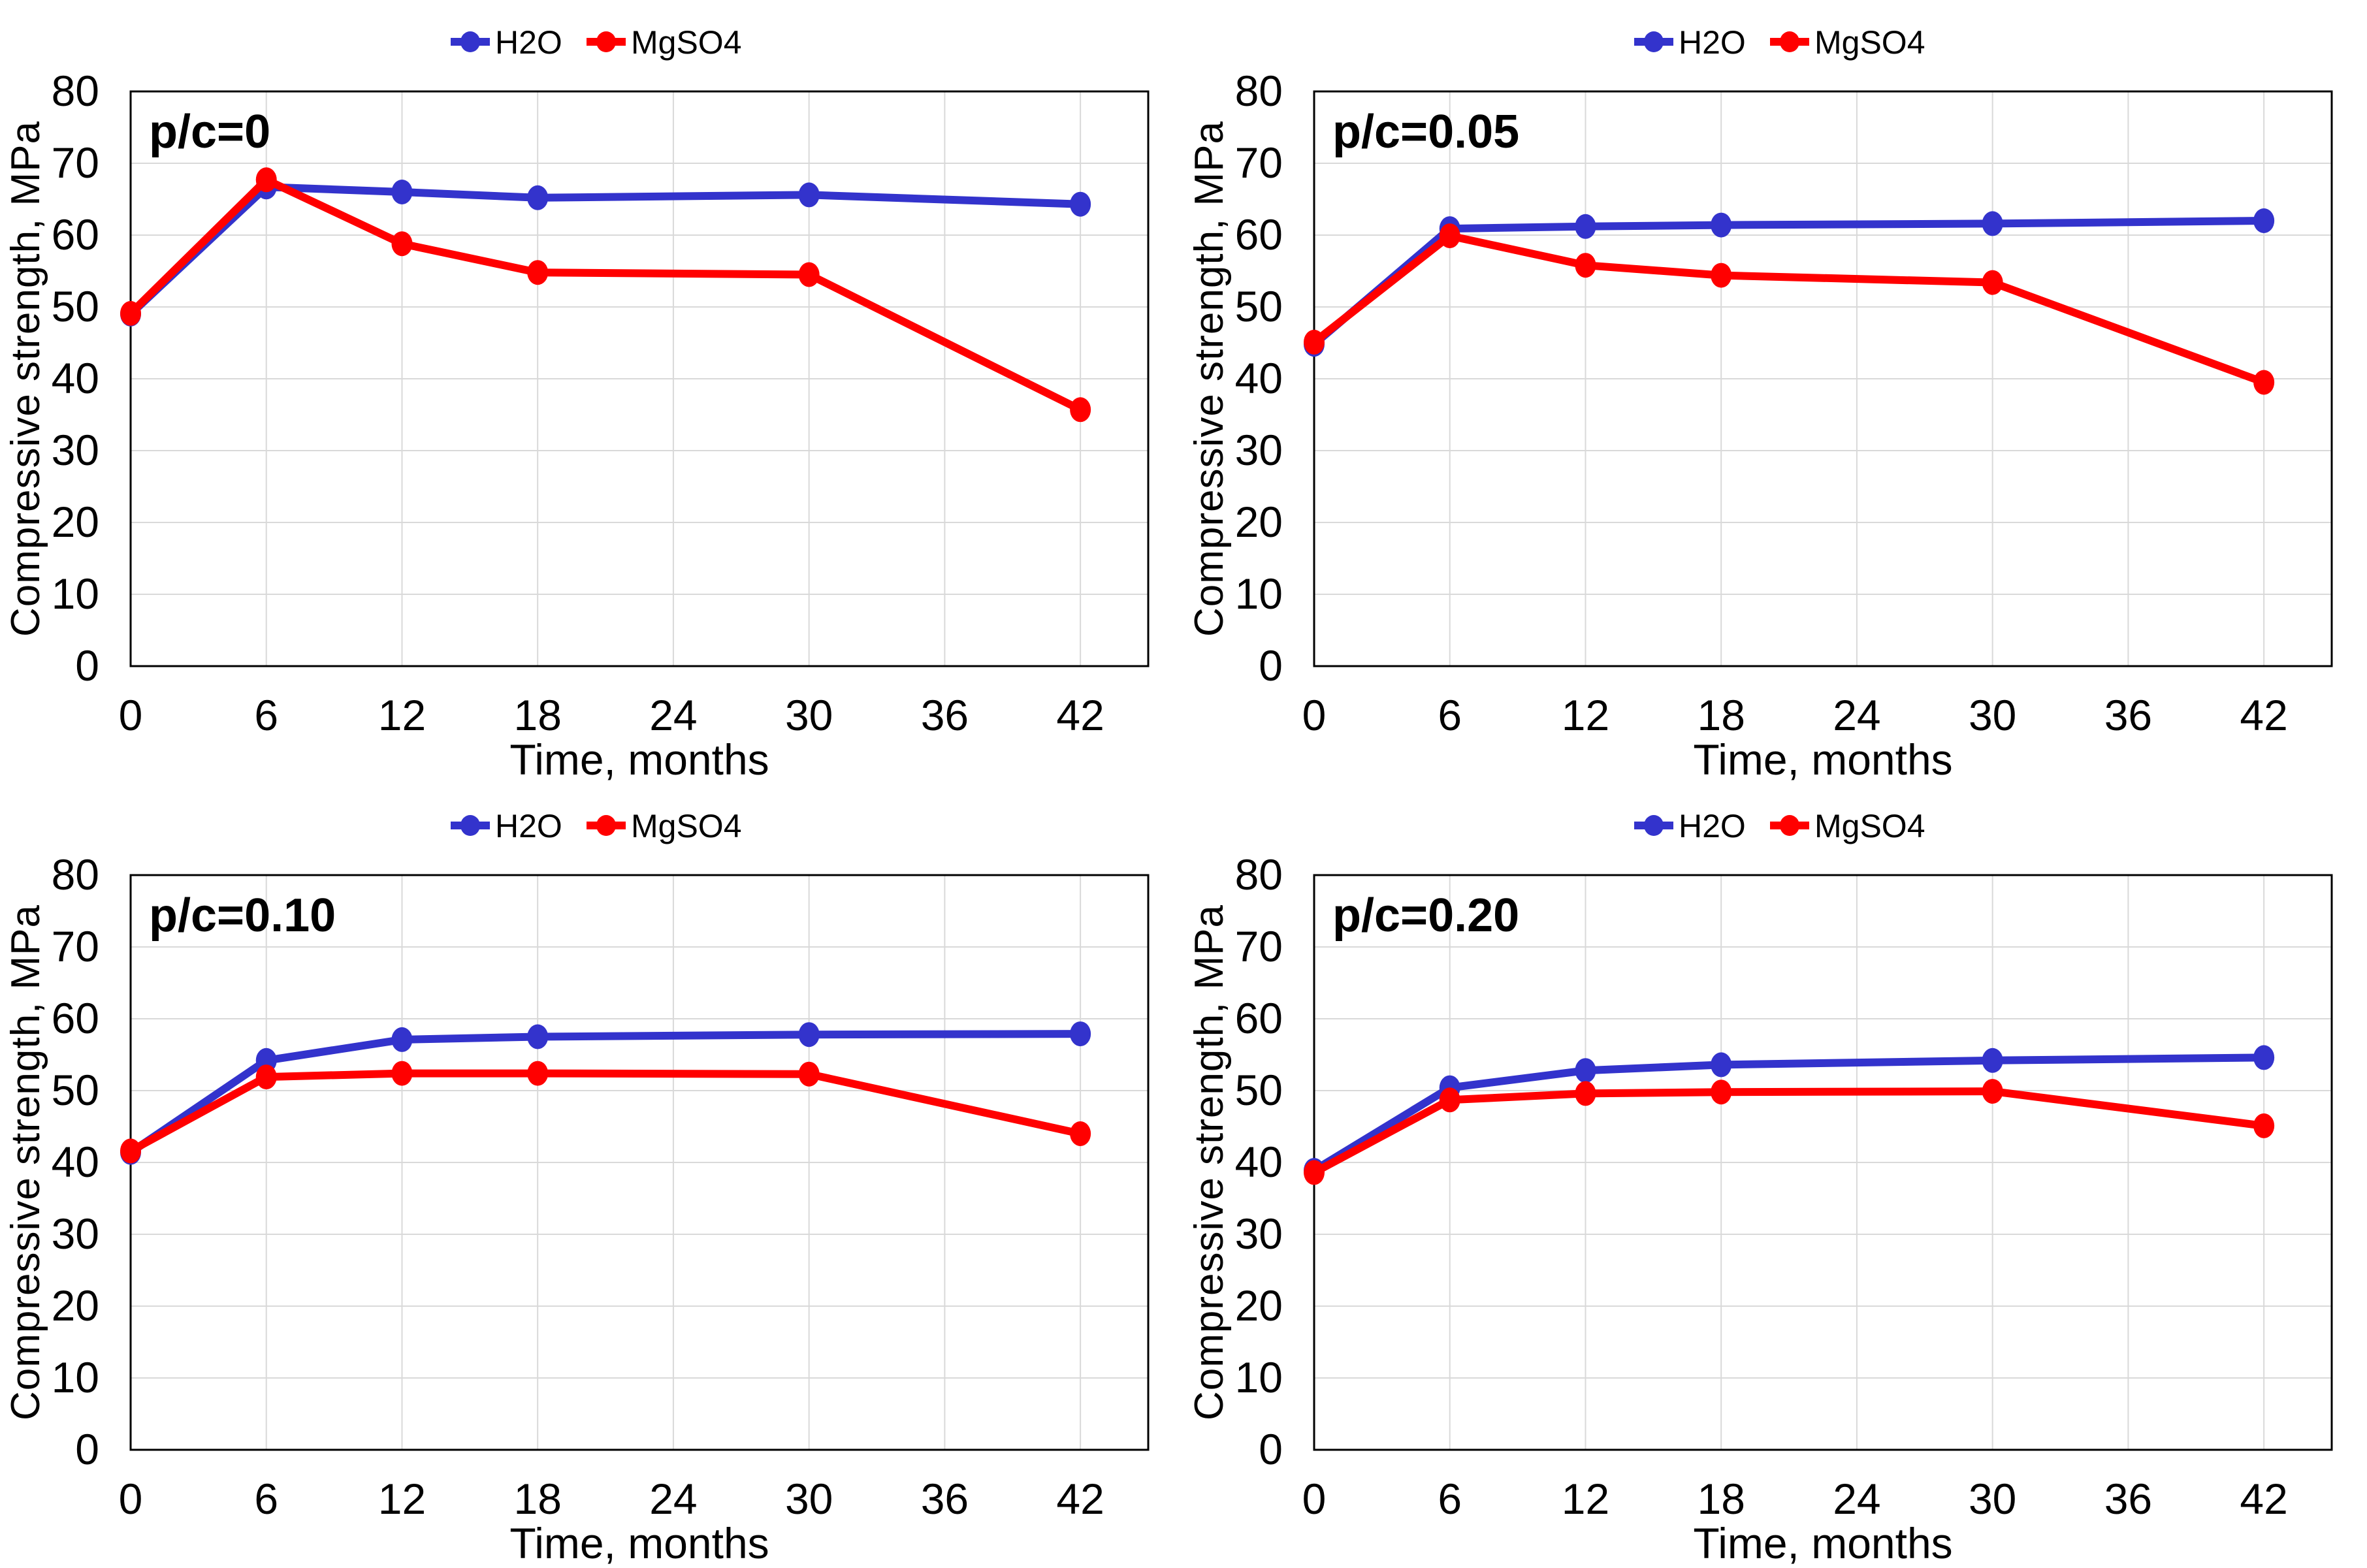 The image size is (2367, 1568). I want to click on panel-label: p/c=0.05, so click(1425, 132).